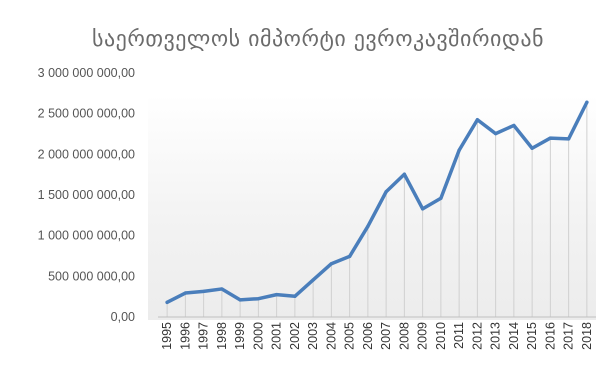  I want to click on x-tick-label: 2004, so click(331, 336).